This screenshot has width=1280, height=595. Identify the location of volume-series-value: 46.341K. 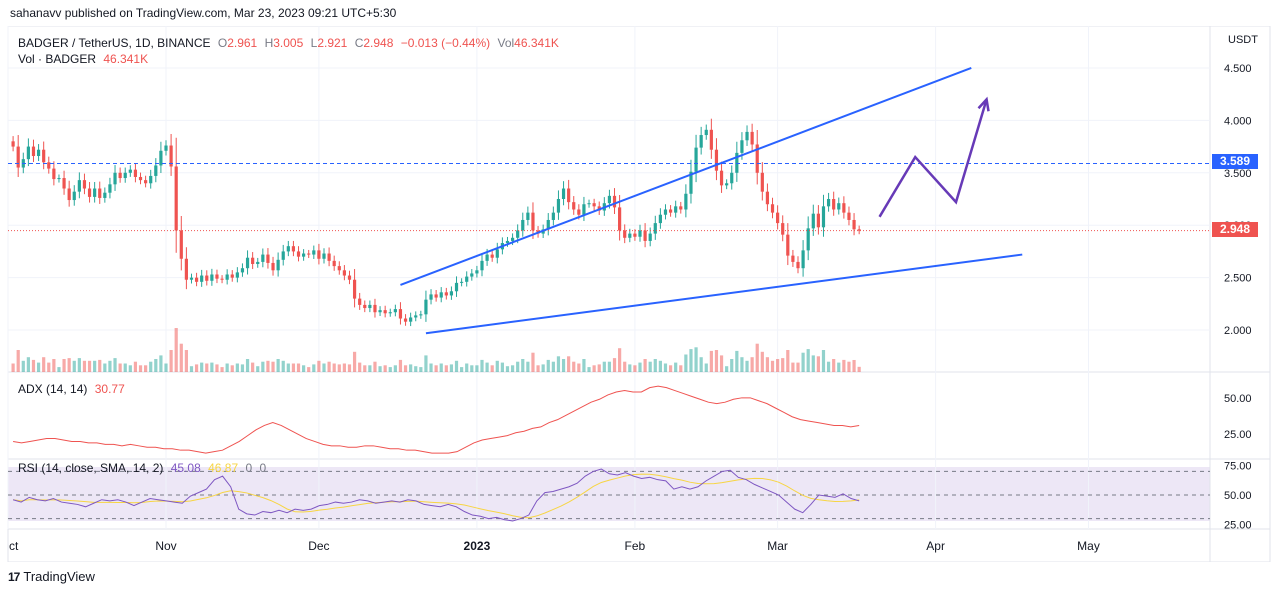
(126, 59).